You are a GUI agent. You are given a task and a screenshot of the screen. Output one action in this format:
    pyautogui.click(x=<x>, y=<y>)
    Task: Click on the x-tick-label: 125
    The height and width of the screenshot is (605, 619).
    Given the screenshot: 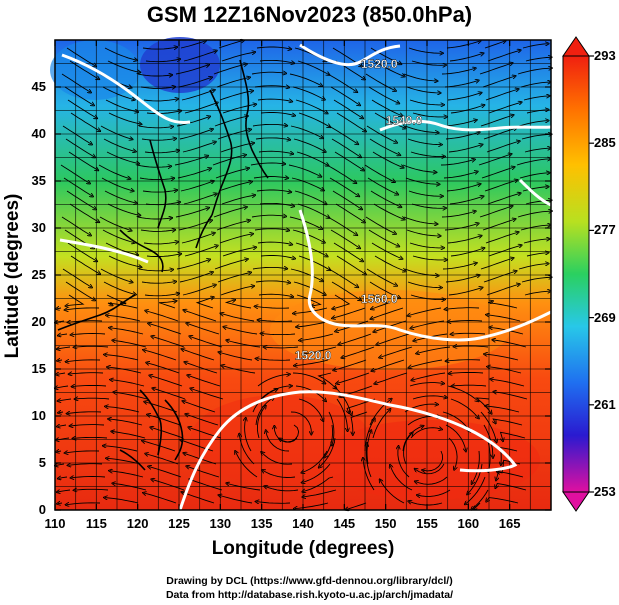 What is the action you would take?
    pyautogui.click(x=179, y=523)
    